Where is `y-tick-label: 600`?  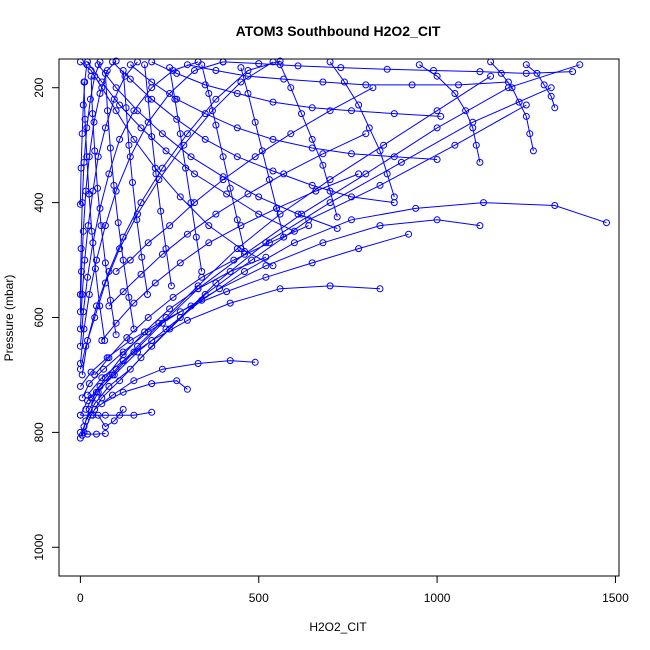 y-tick-label: 600 is located at coordinates (39, 317).